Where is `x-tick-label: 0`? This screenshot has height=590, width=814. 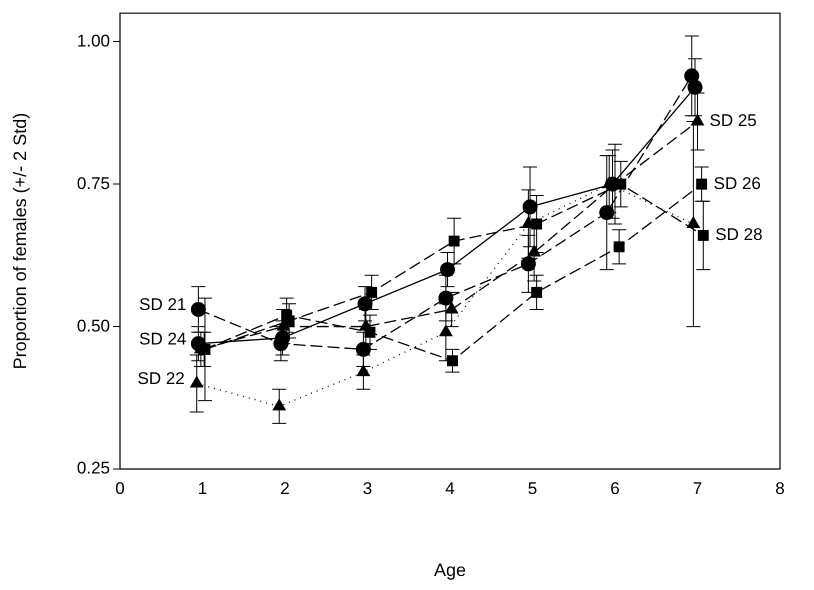 x-tick-label: 0 is located at coordinates (120, 488).